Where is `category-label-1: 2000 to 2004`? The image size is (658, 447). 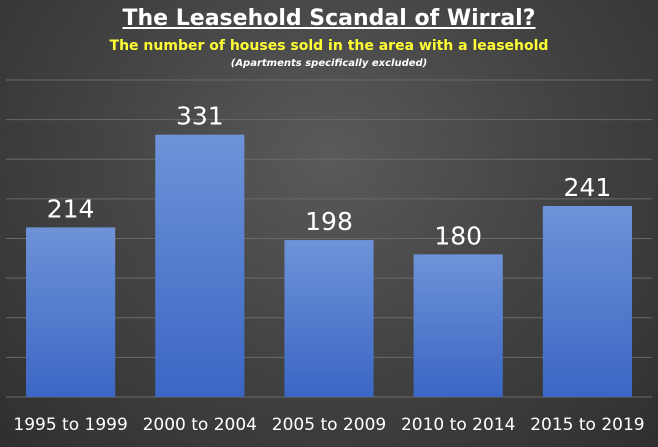 category-label-1: 2000 to 2004 is located at coordinates (200, 425).